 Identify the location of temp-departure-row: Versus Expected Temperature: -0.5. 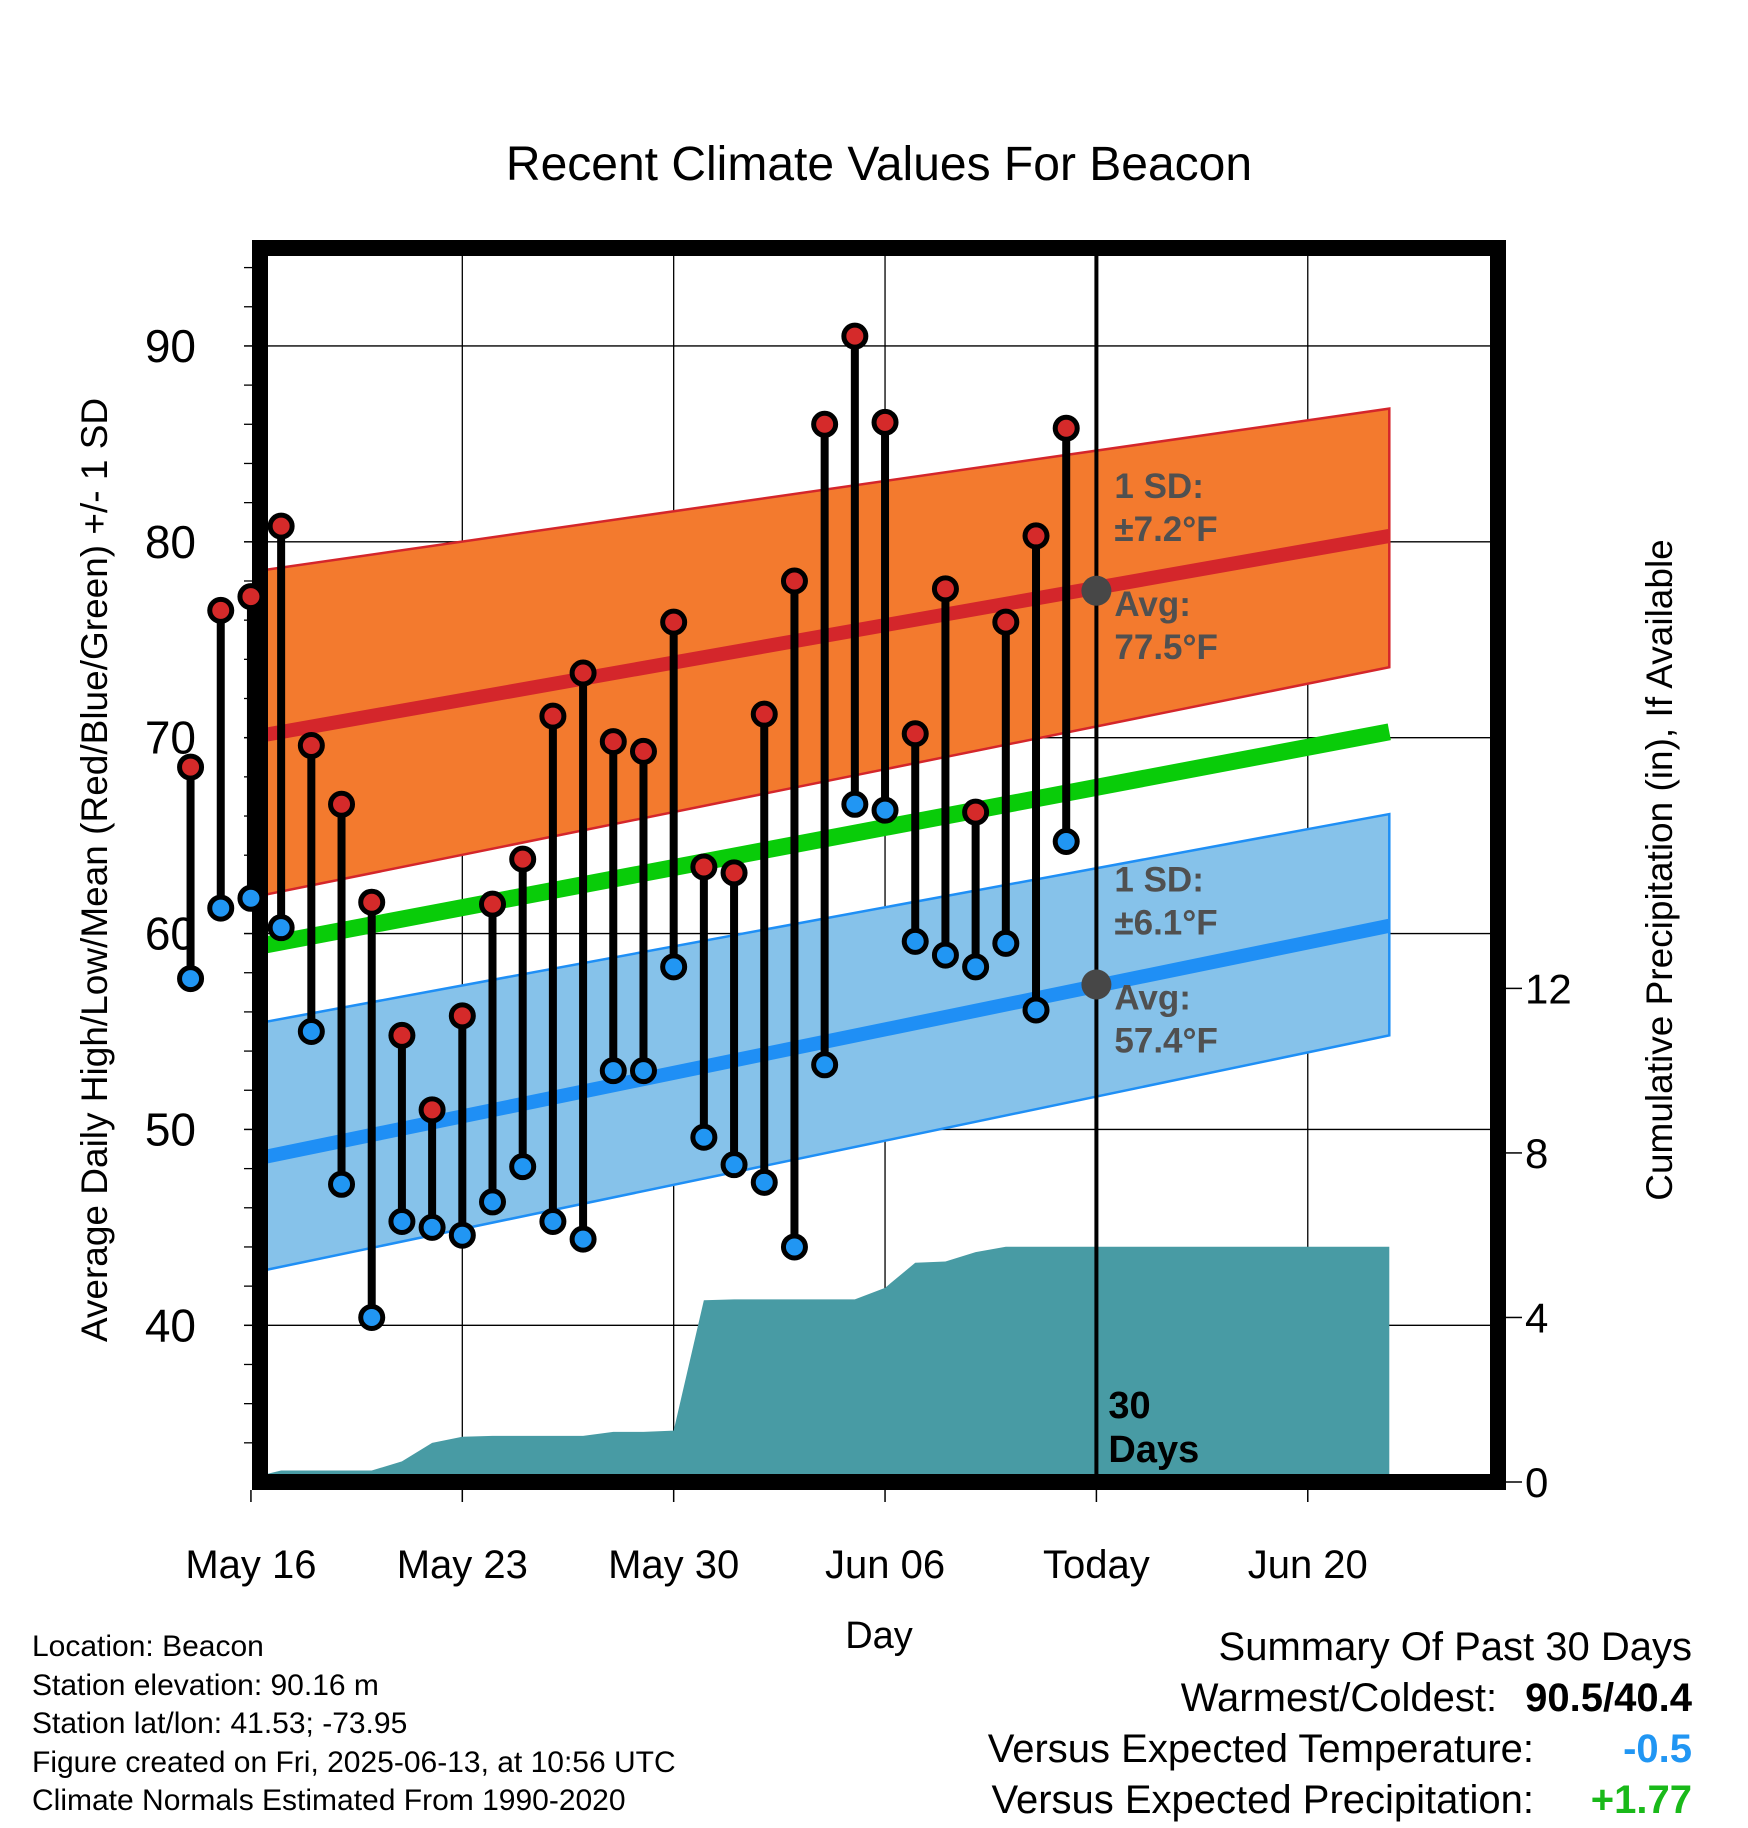
(1340, 1749).